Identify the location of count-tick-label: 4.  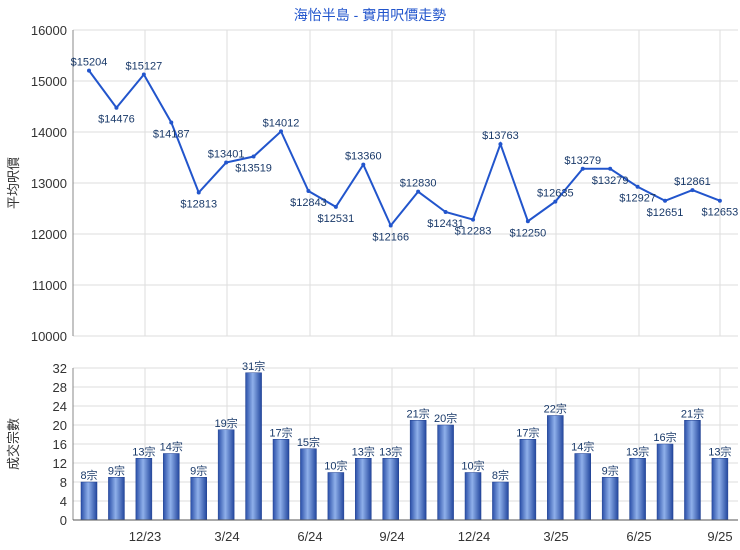
(63, 501).